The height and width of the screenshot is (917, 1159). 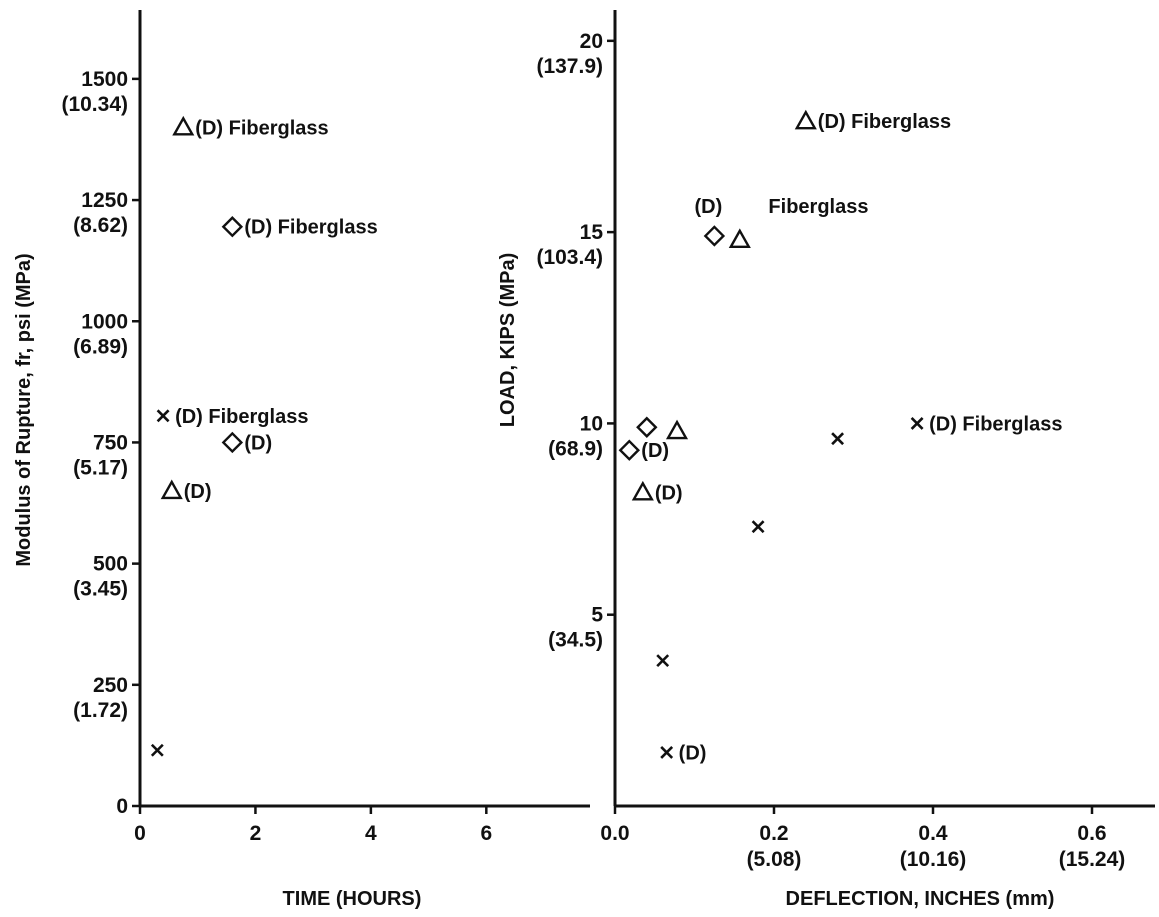 What do you see at coordinates (256, 833) in the screenshot?
I see `left-x-tick-label: 2` at bounding box center [256, 833].